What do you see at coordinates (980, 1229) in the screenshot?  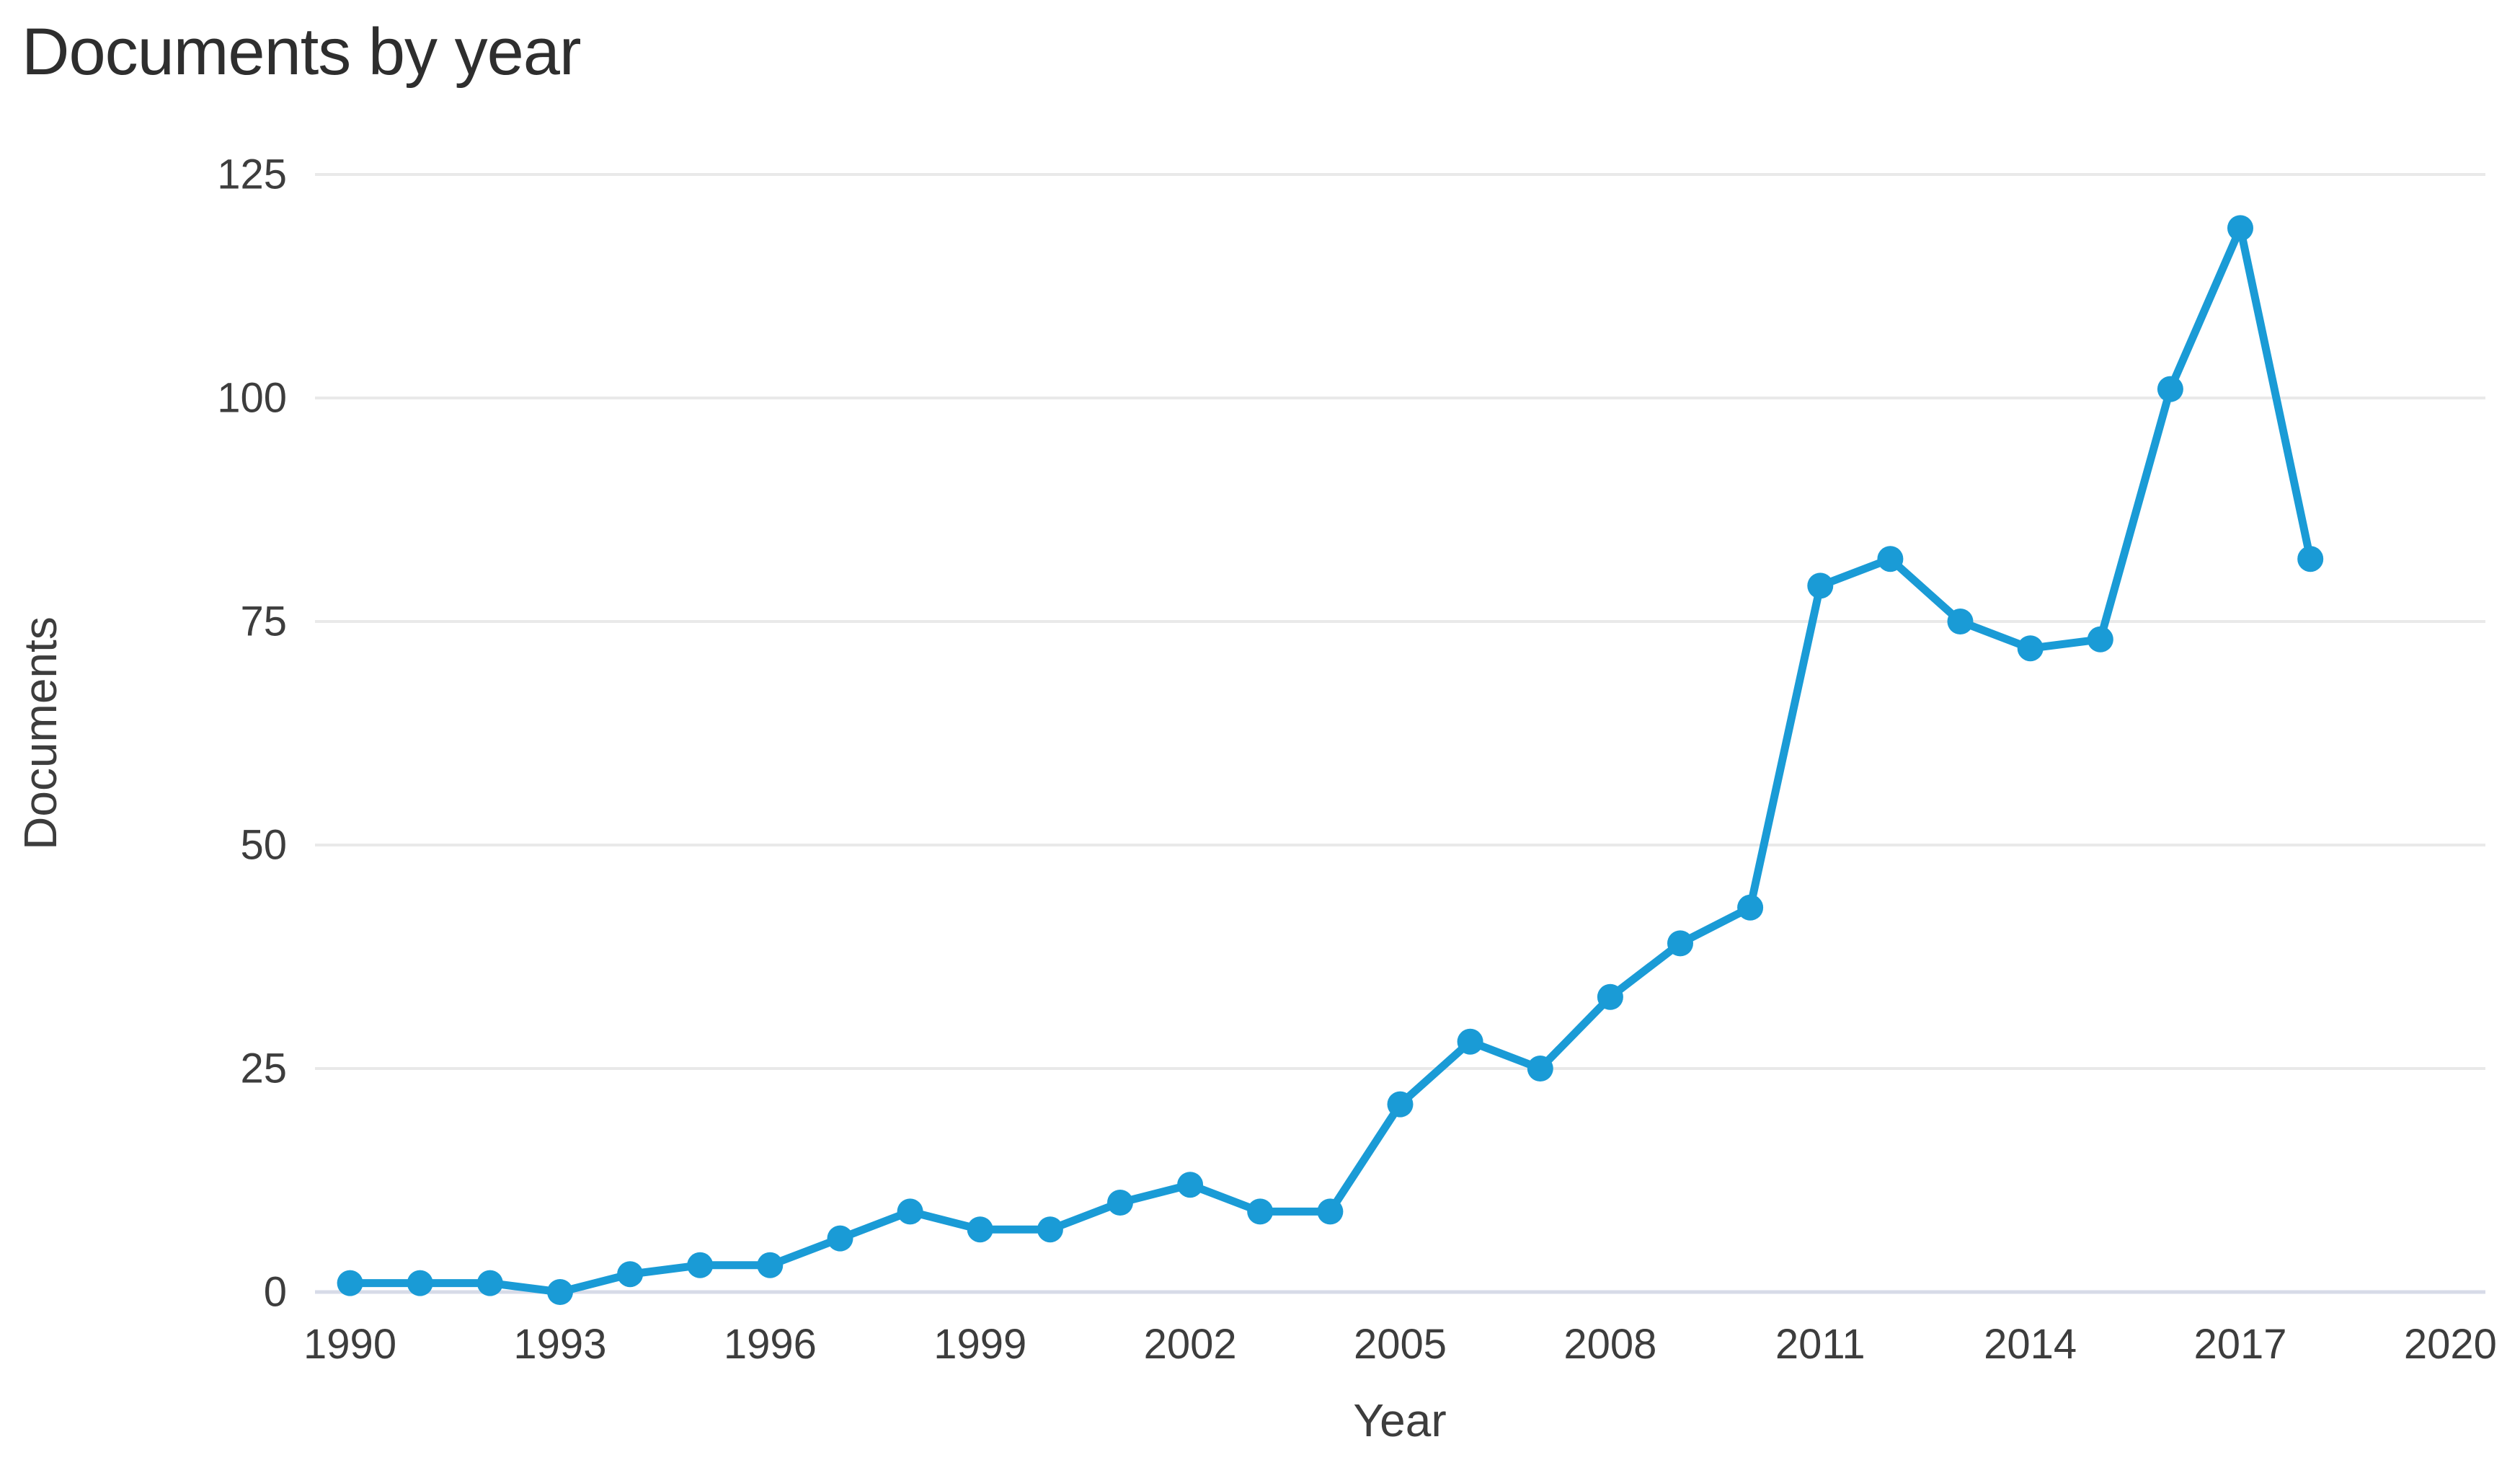 I see `data-point-1999` at bounding box center [980, 1229].